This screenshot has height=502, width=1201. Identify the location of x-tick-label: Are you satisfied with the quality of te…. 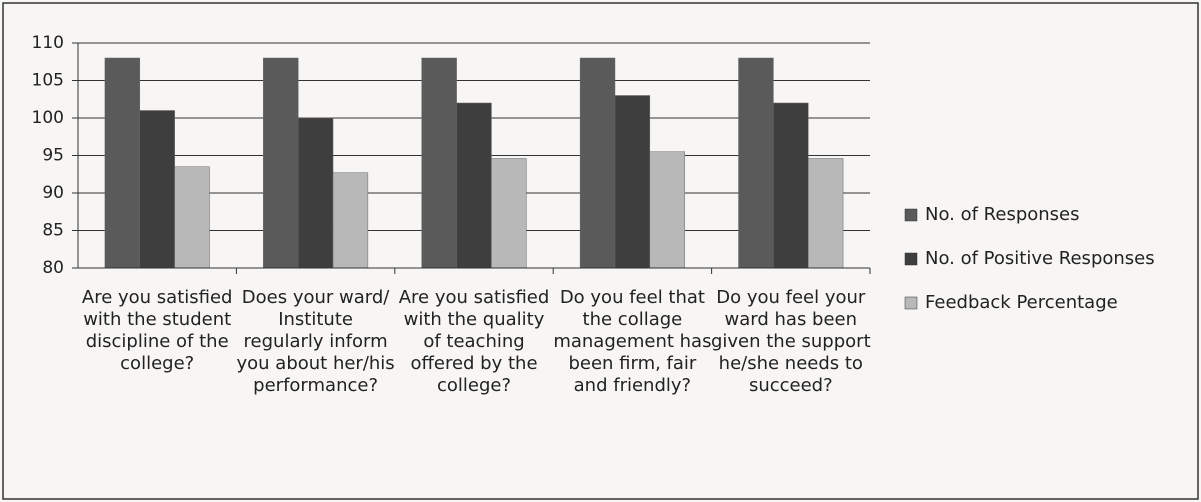
(474, 341).